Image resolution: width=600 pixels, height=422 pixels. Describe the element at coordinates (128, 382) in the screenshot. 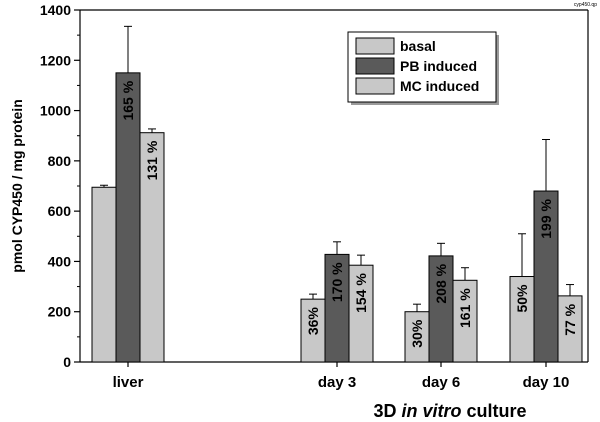

I see `x-tick-label: liver` at that location.